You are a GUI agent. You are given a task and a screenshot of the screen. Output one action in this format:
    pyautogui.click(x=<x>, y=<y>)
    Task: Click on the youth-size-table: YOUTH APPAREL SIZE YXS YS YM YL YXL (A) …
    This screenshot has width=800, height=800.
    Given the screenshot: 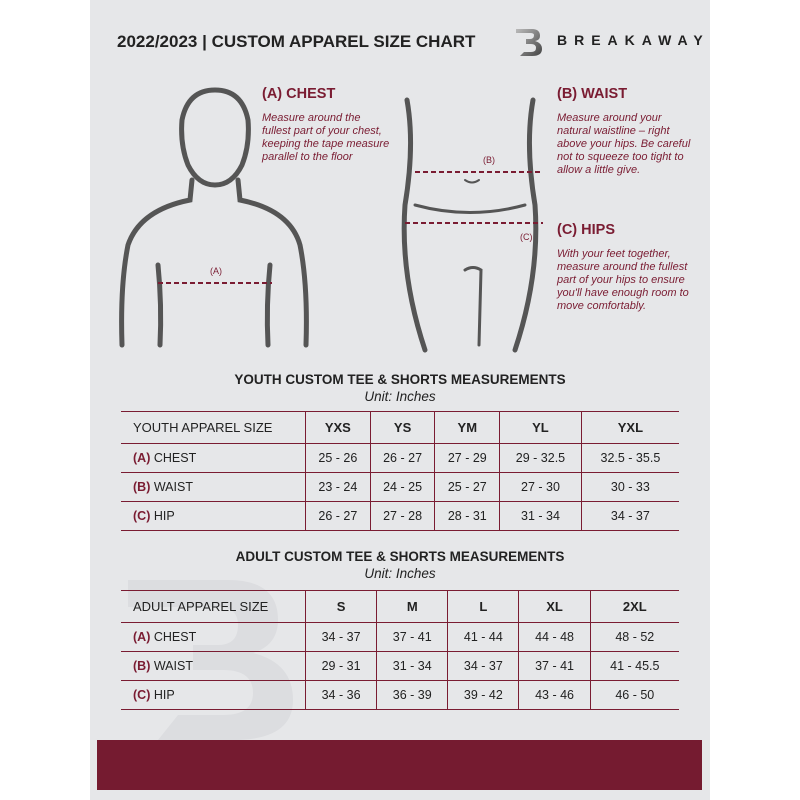 What is the action you would take?
    pyautogui.click(x=400, y=471)
    